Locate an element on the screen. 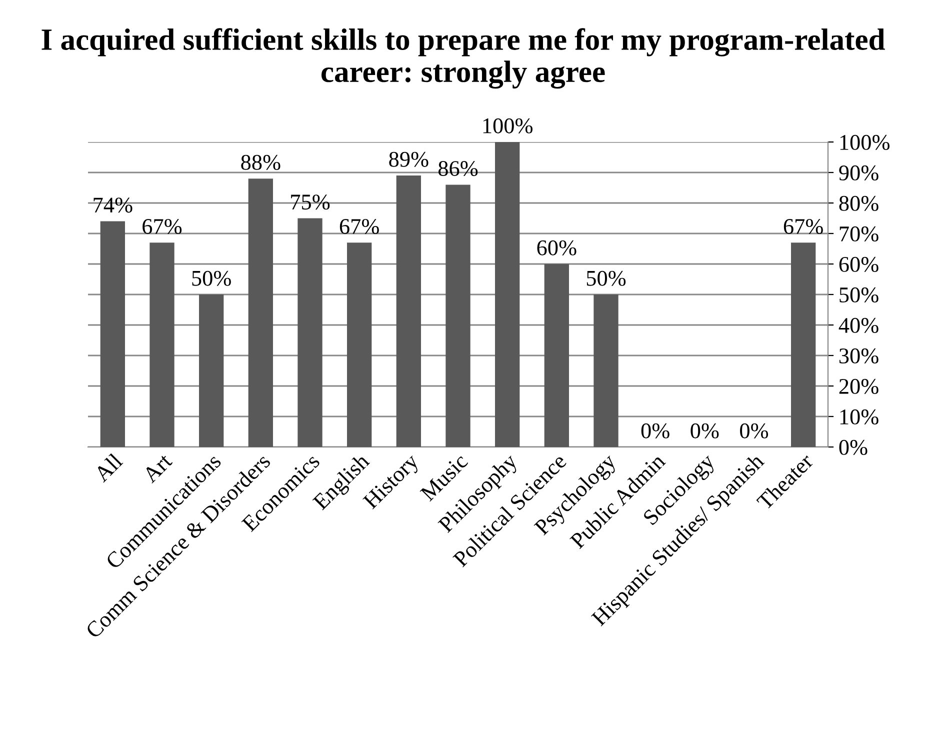 The width and height of the screenshot is (926, 730). y-tick-label: 20% is located at coordinates (858, 386).